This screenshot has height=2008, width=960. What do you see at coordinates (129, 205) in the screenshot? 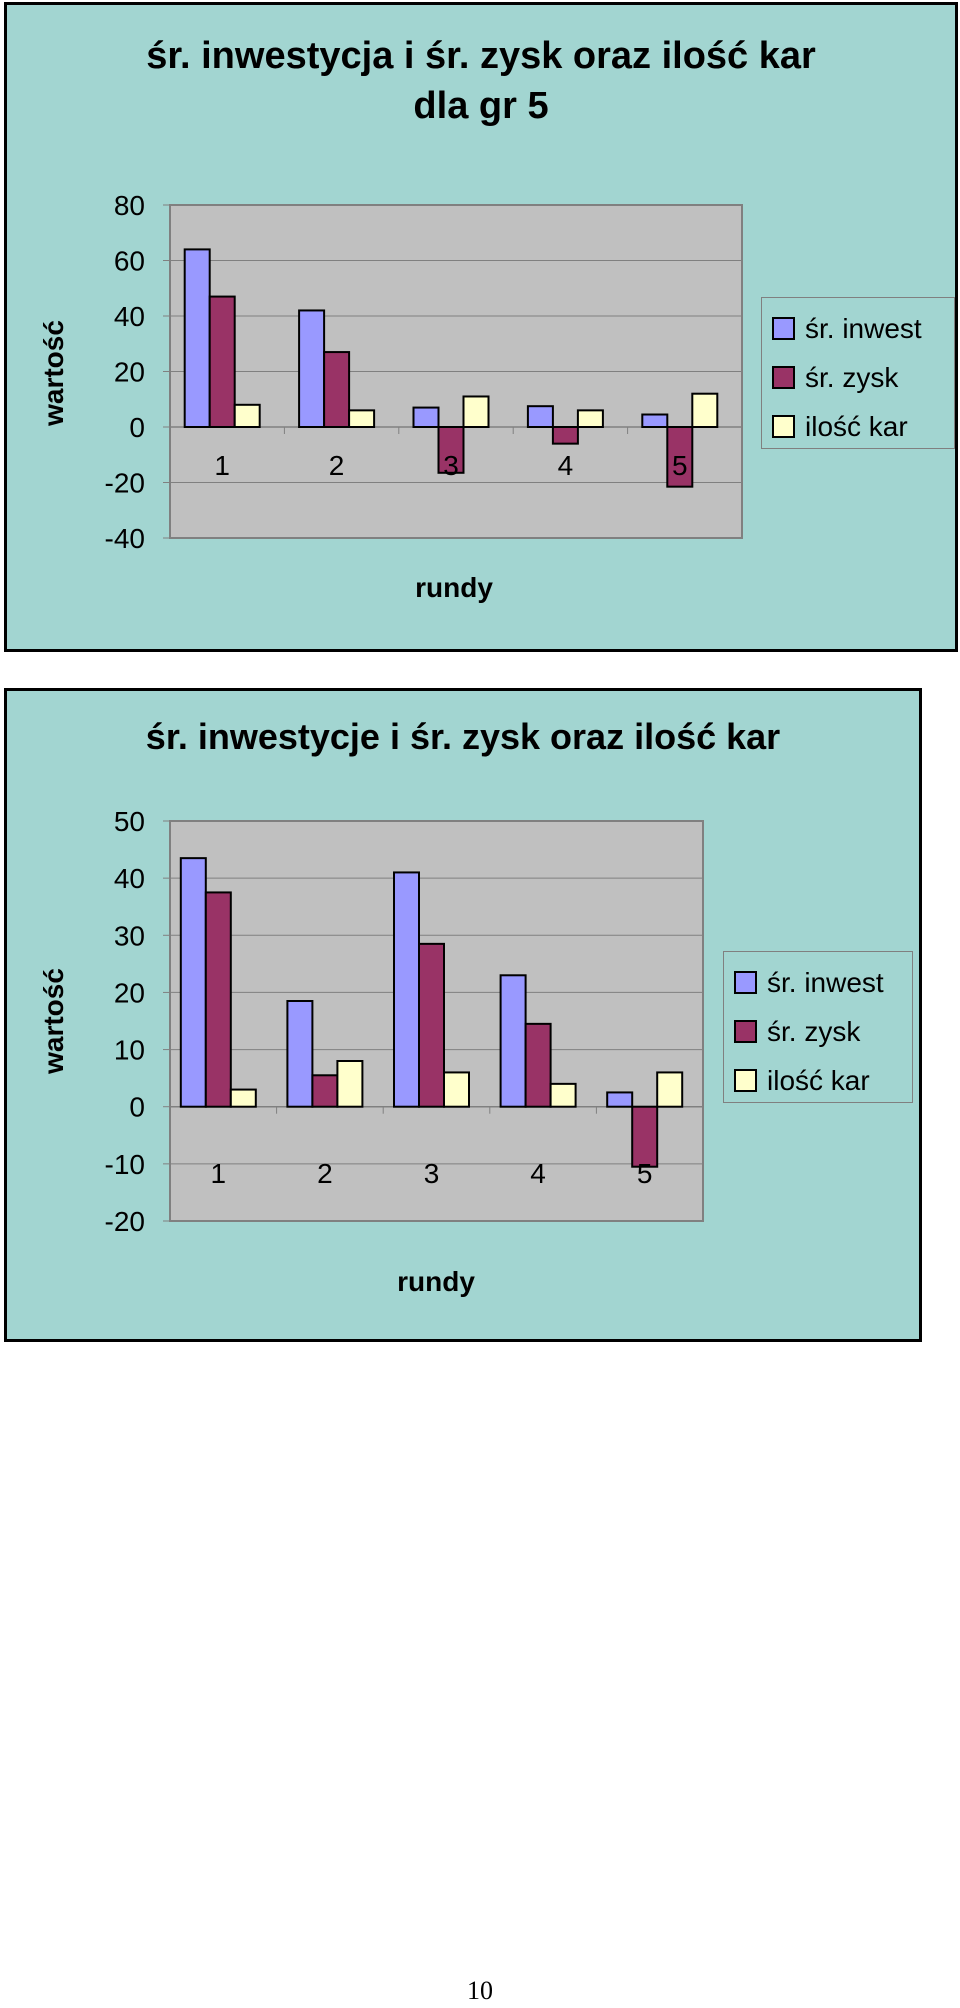
I see `y-tick-label: 80` at bounding box center [129, 205].